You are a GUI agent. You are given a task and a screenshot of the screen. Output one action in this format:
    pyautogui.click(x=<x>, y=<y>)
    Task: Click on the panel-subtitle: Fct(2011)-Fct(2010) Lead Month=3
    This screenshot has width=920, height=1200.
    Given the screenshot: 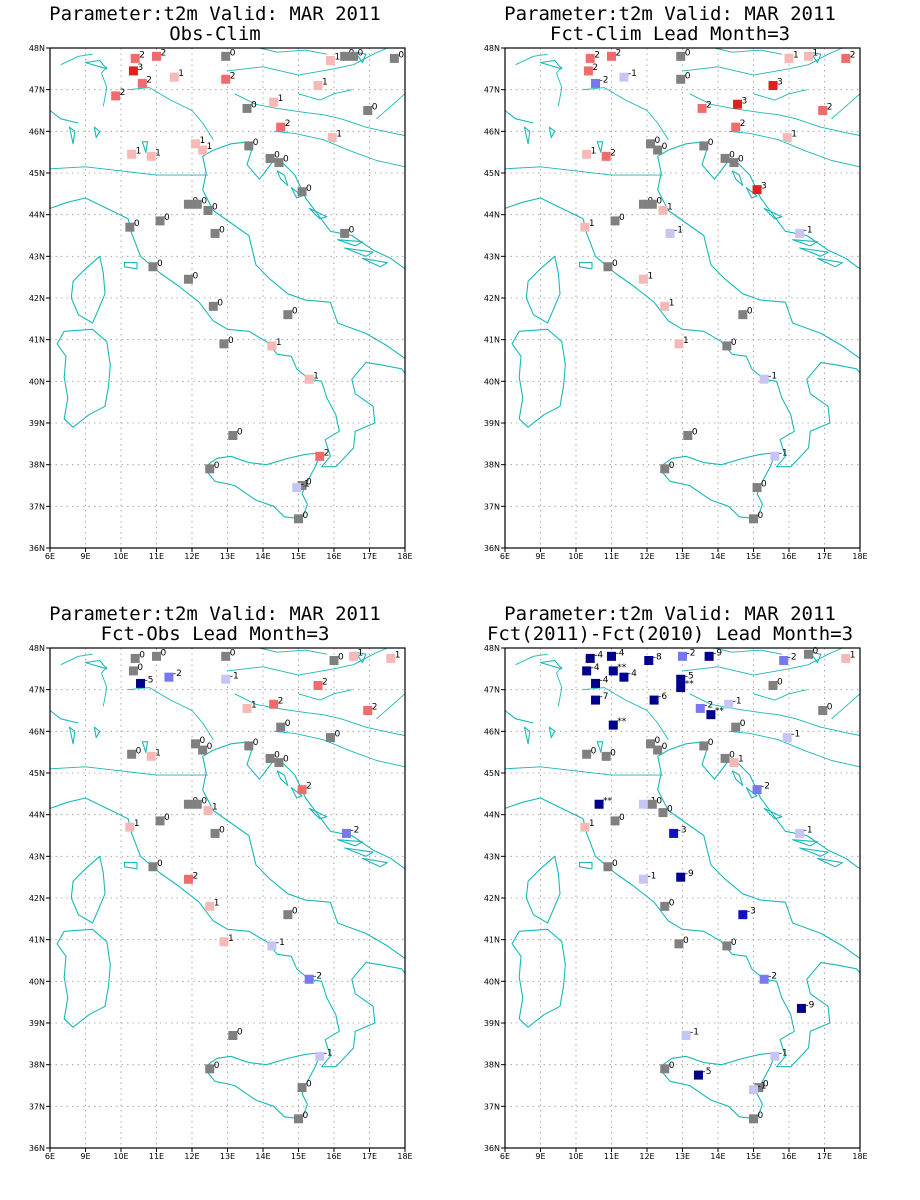 What is the action you would take?
    pyautogui.click(x=670, y=634)
    